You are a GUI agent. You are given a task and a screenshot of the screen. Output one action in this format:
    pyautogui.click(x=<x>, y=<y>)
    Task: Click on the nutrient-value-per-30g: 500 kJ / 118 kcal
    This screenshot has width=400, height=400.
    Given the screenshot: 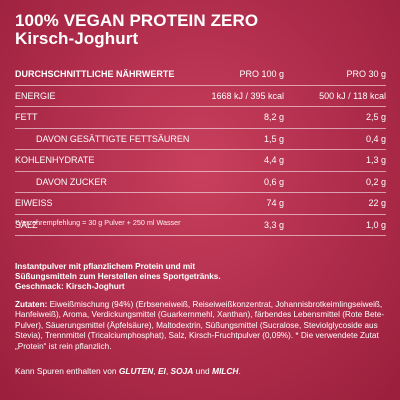 What is the action you would take?
    pyautogui.click(x=352, y=95)
    